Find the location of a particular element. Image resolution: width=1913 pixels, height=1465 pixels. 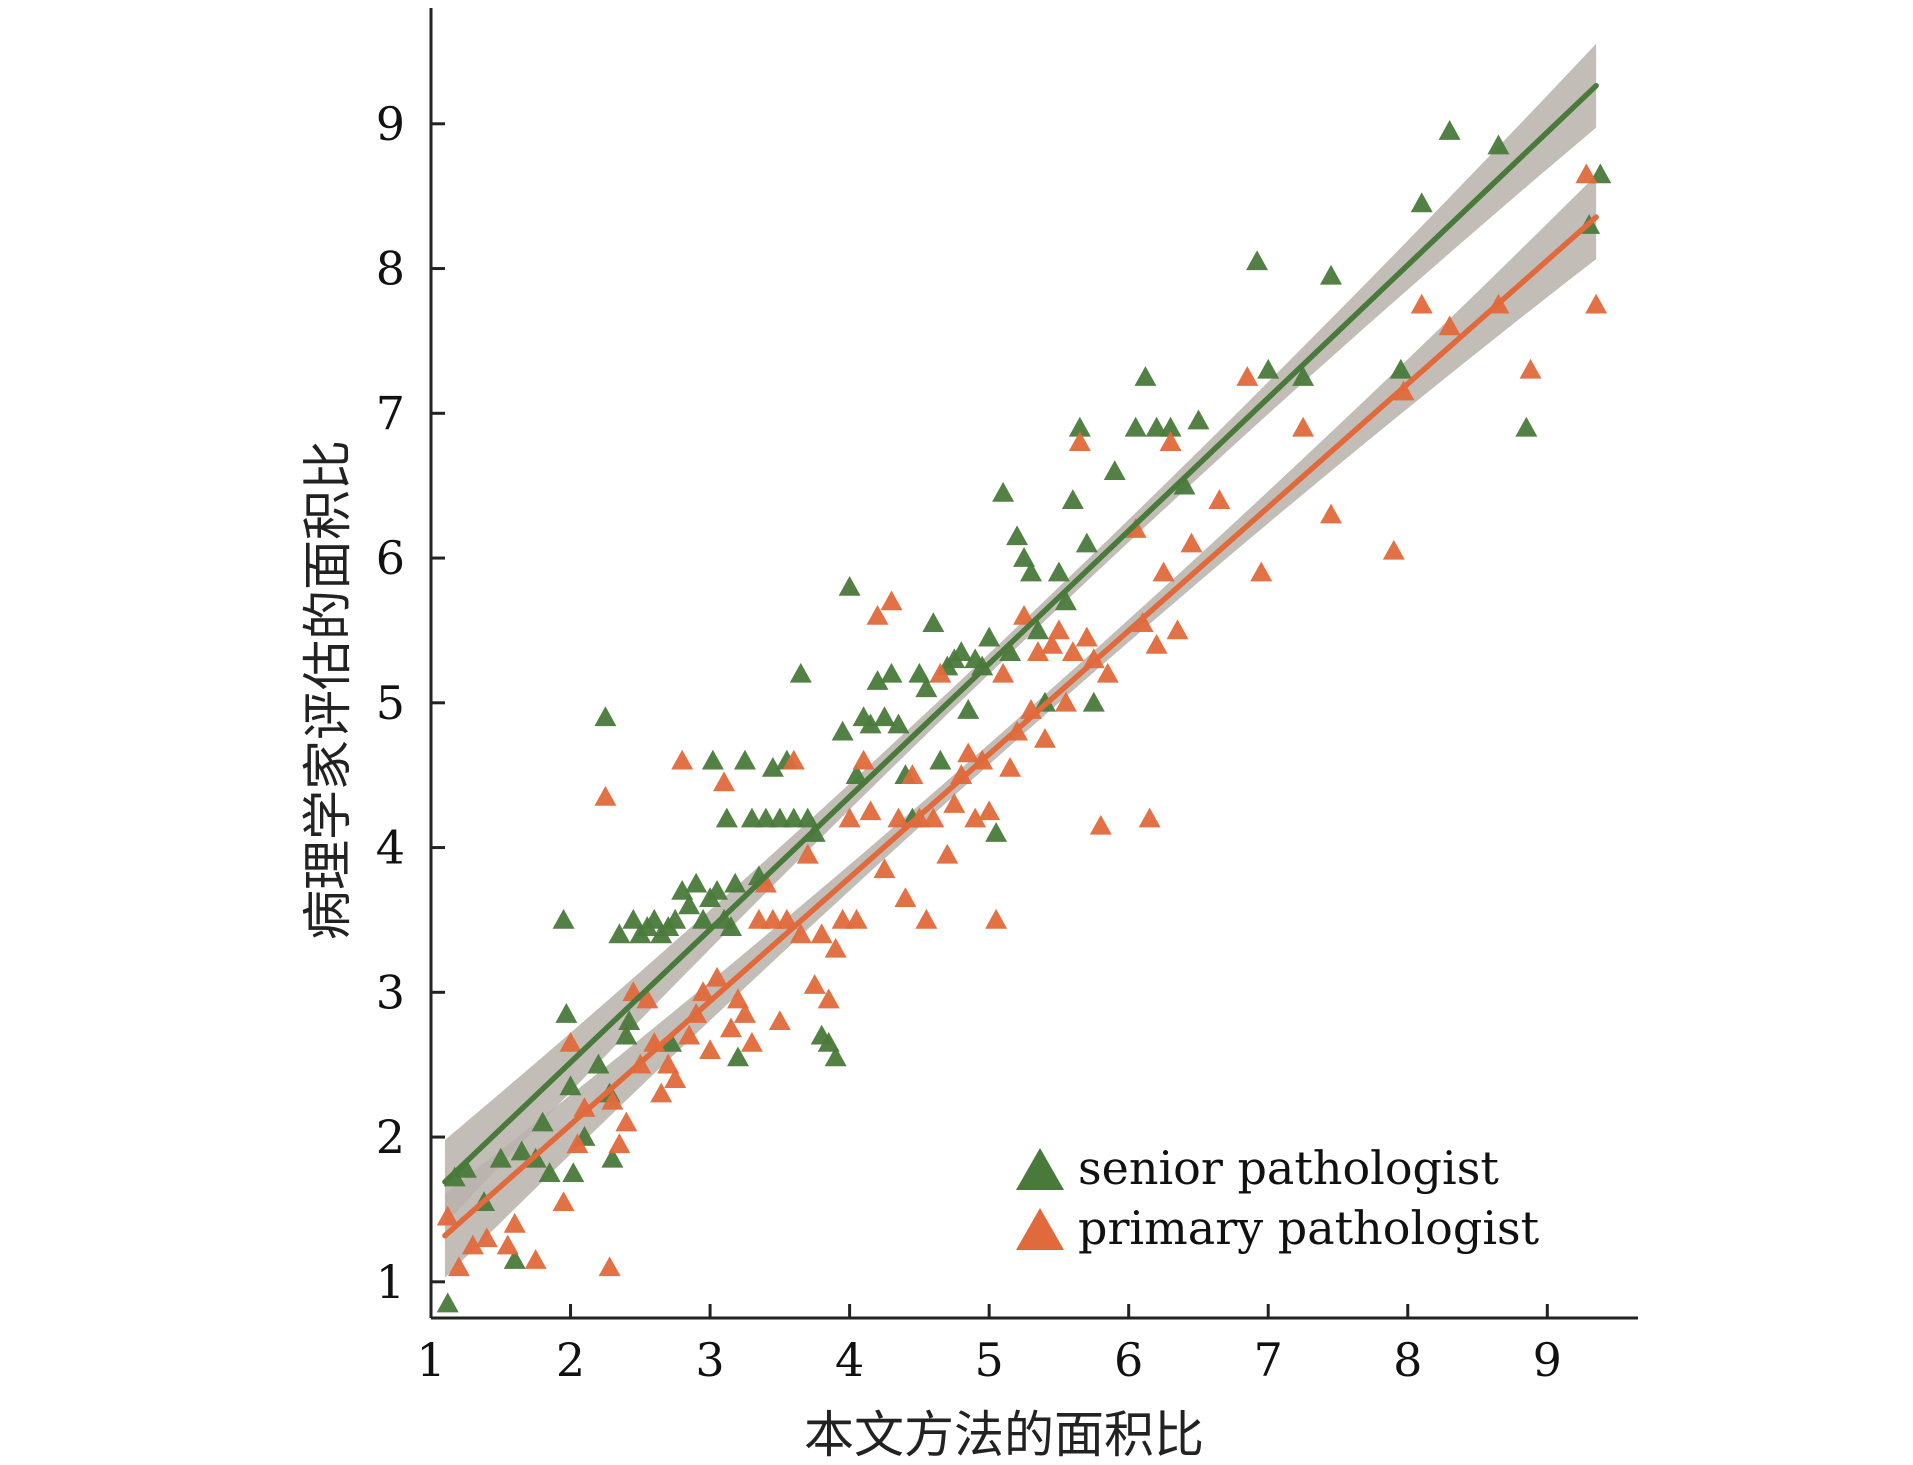

x-tick-label: 7 is located at coordinates (1268, 1360).